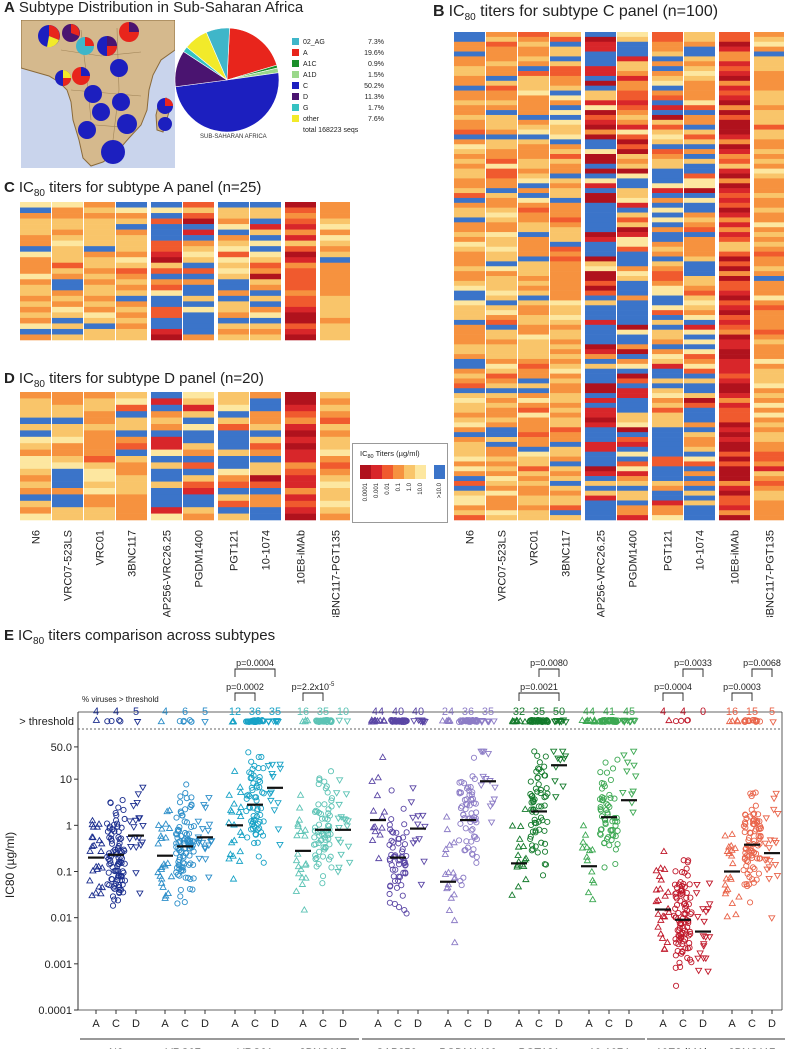 This screenshot has height=1049, width=785. What do you see at coordinates (366, 491) in the screenshot?
I see `legend-scale-label: 0.0001` at bounding box center [366, 491].